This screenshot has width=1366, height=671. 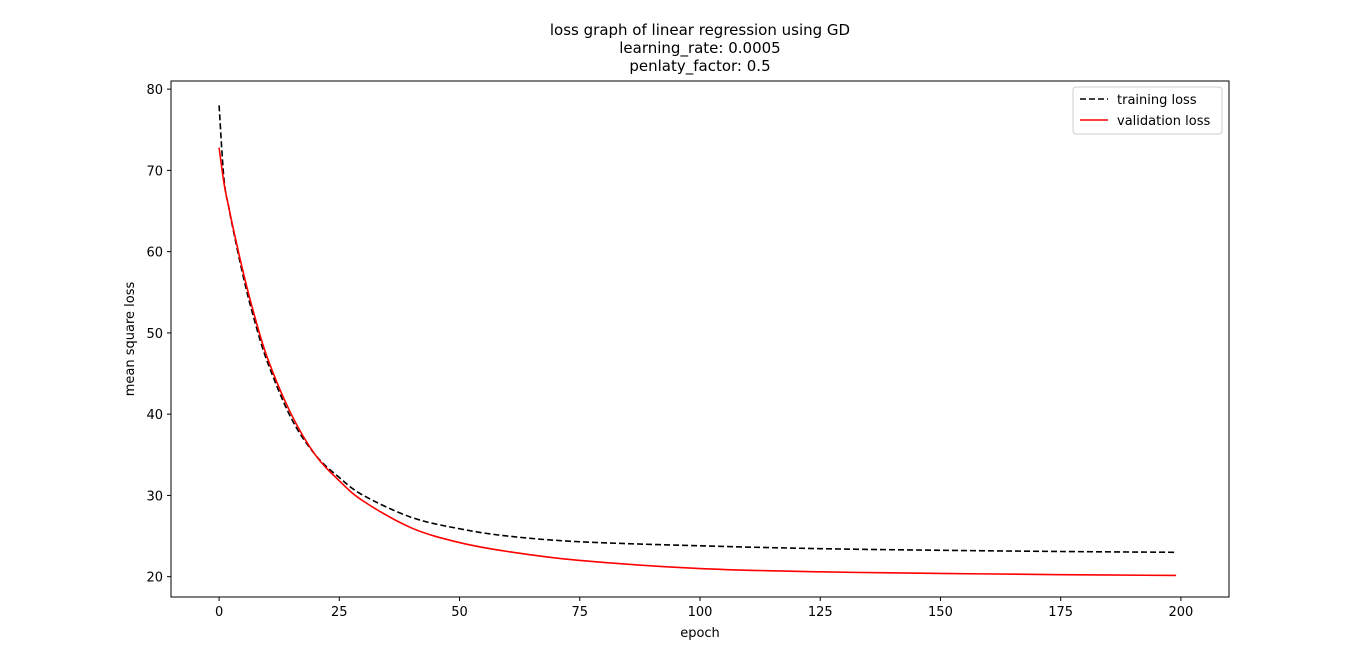 What do you see at coordinates (339, 612) in the screenshot?
I see `x-tick-label: 25` at bounding box center [339, 612].